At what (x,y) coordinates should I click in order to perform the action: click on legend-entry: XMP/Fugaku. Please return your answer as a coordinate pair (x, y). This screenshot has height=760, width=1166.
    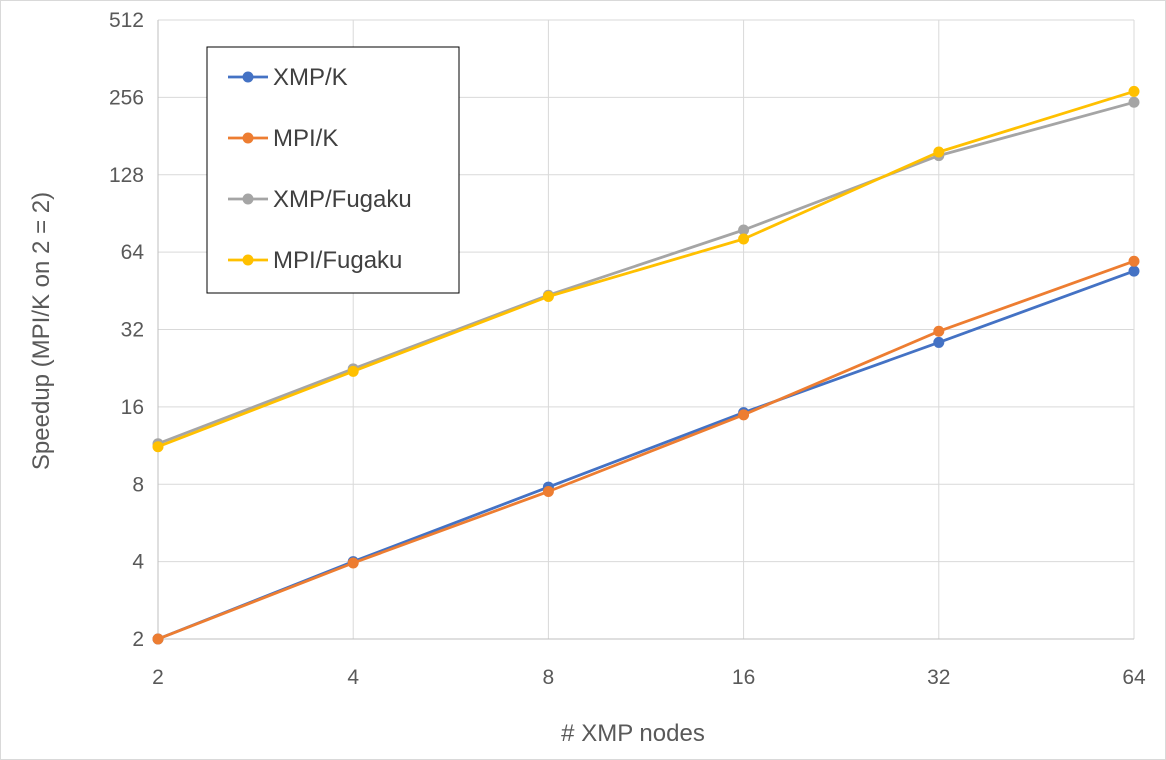
    Looking at the image, I should click on (320, 199).